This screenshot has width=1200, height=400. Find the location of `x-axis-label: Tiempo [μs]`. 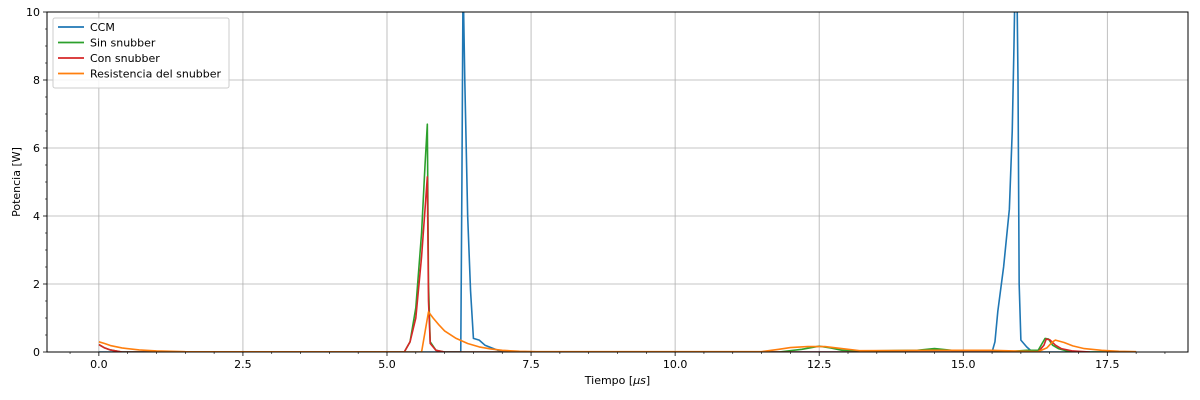

x-axis-label: Tiempo [μs] is located at coordinates (617, 380).